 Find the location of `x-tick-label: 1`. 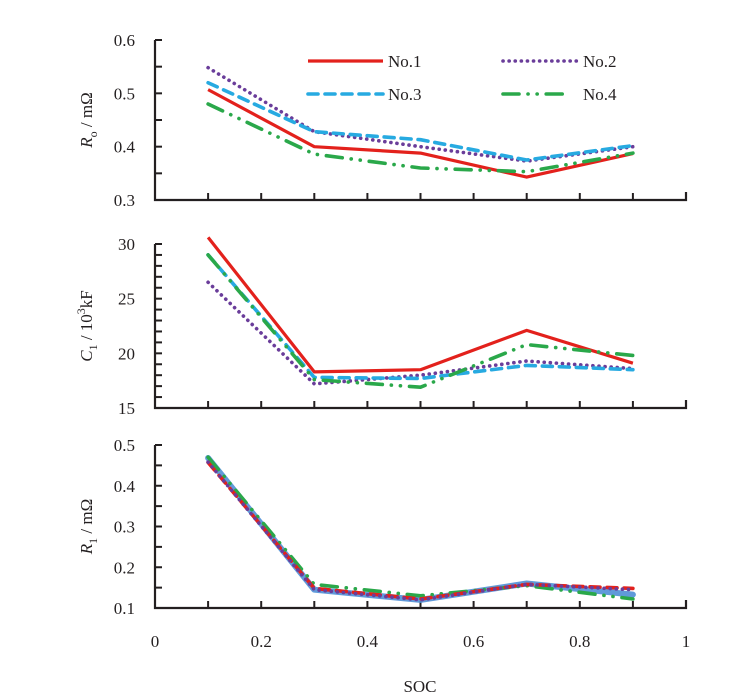

x-tick-label: 1 is located at coordinates (686, 641).